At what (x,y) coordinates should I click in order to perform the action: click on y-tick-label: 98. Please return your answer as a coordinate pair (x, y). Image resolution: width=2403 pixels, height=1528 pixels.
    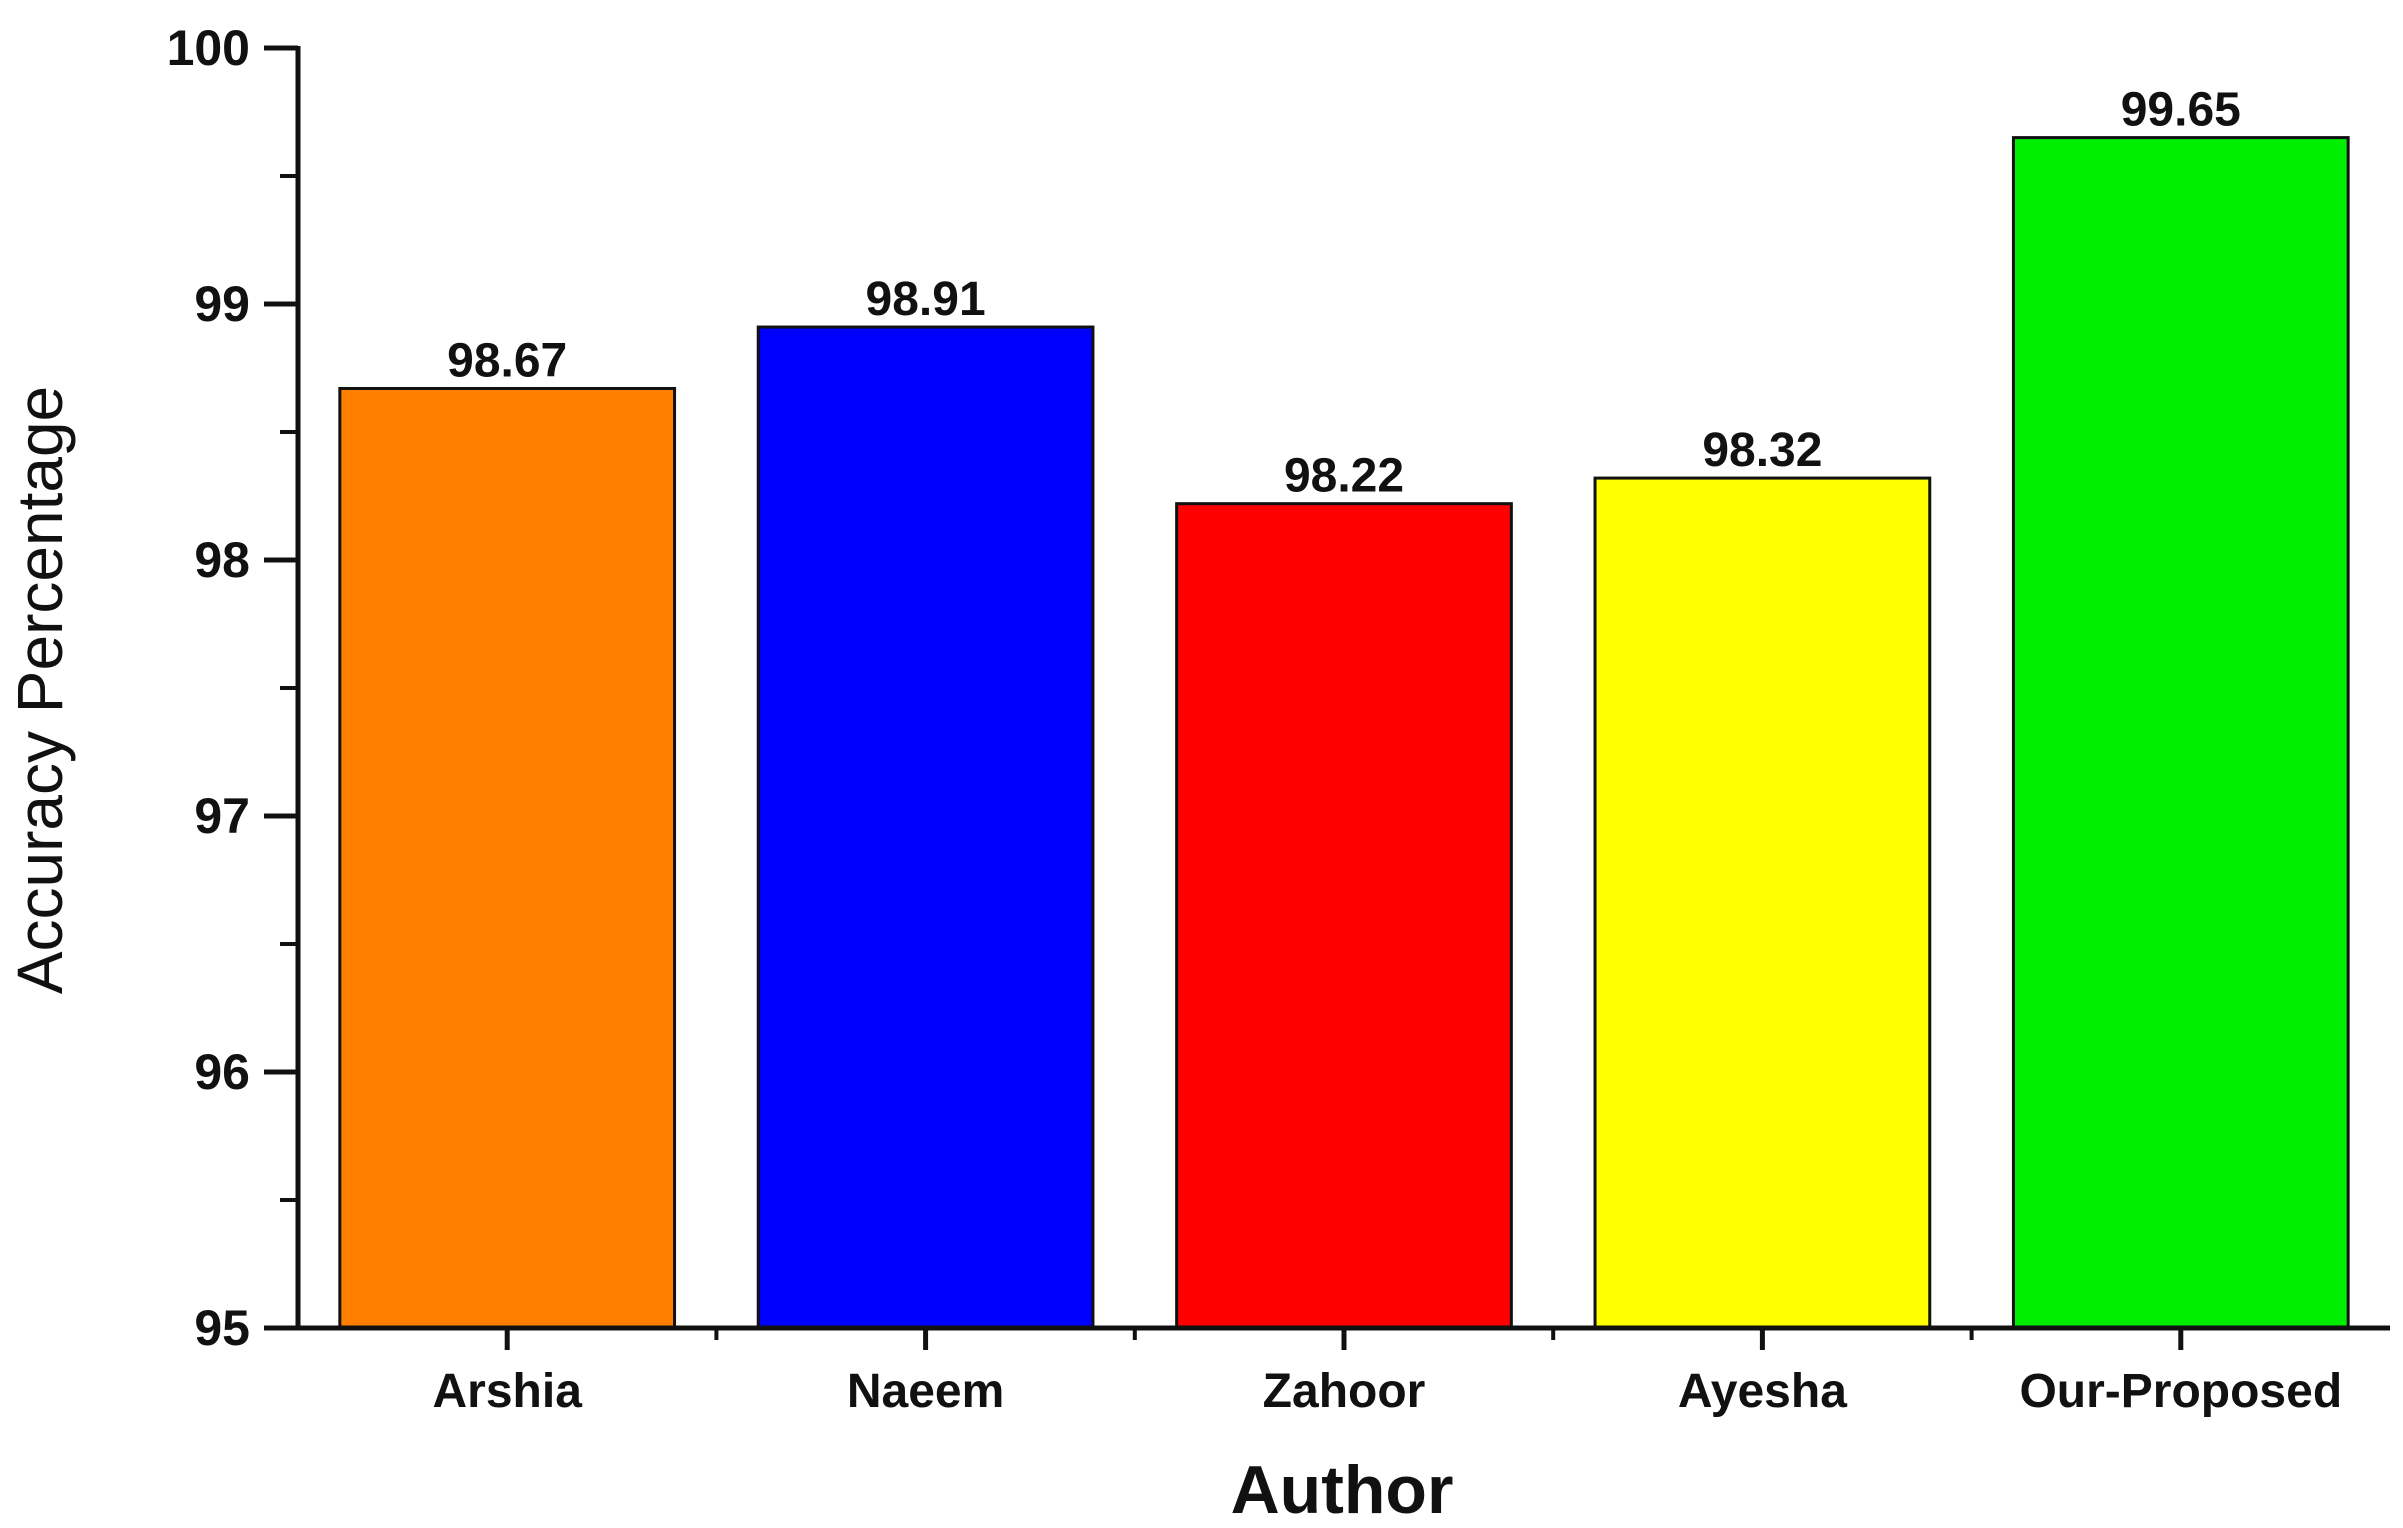
    Looking at the image, I should click on (222, 560).